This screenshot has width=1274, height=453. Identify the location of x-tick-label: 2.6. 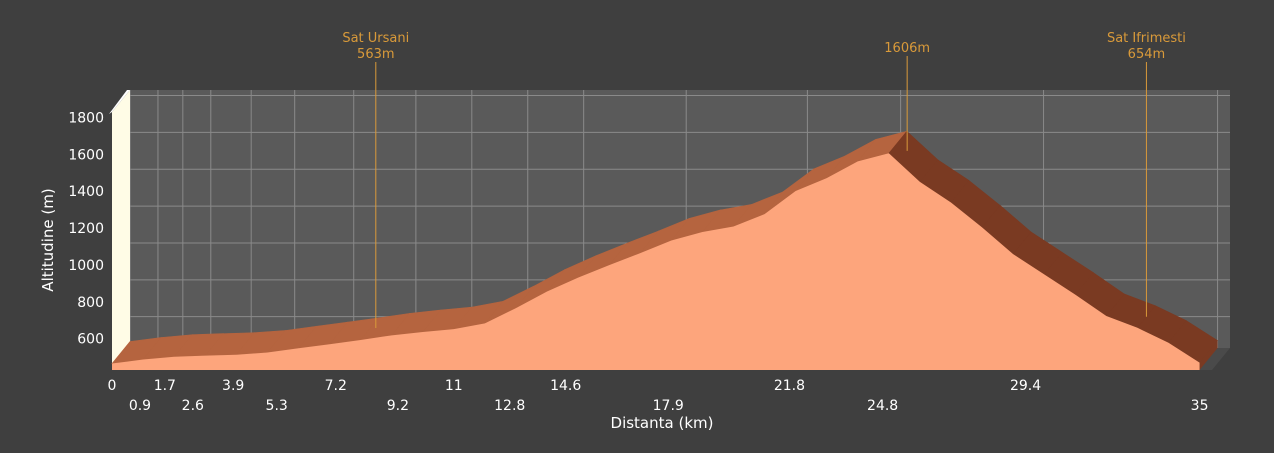
(193, 406).